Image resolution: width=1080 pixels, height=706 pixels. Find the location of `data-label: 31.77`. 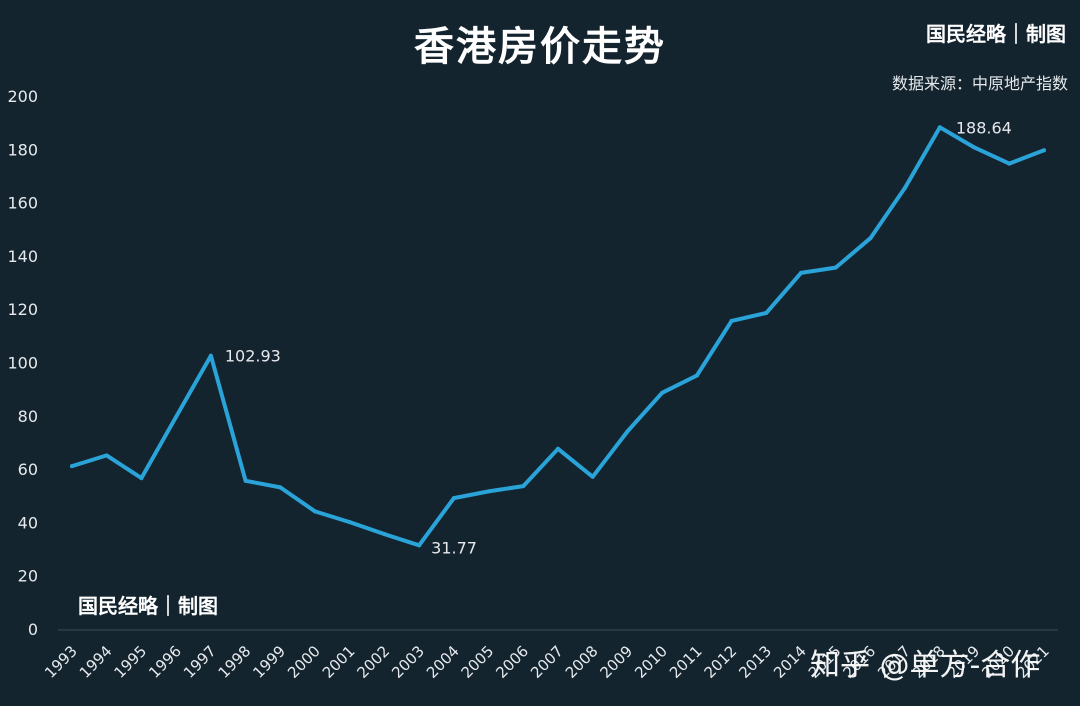

data-label: 31.77 is located at coordinates (454, 547).